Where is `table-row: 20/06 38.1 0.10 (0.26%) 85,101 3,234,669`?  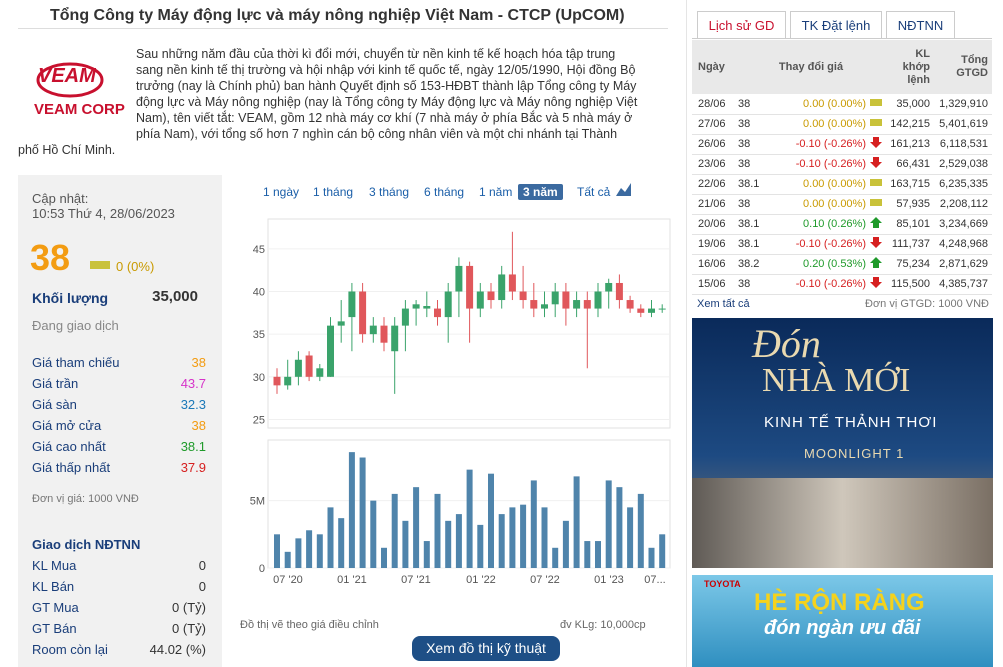 table-row: 20/06 38.1 0.10 (0.26%) 85,101 3,234,669 is located at coordinates (842, 224).